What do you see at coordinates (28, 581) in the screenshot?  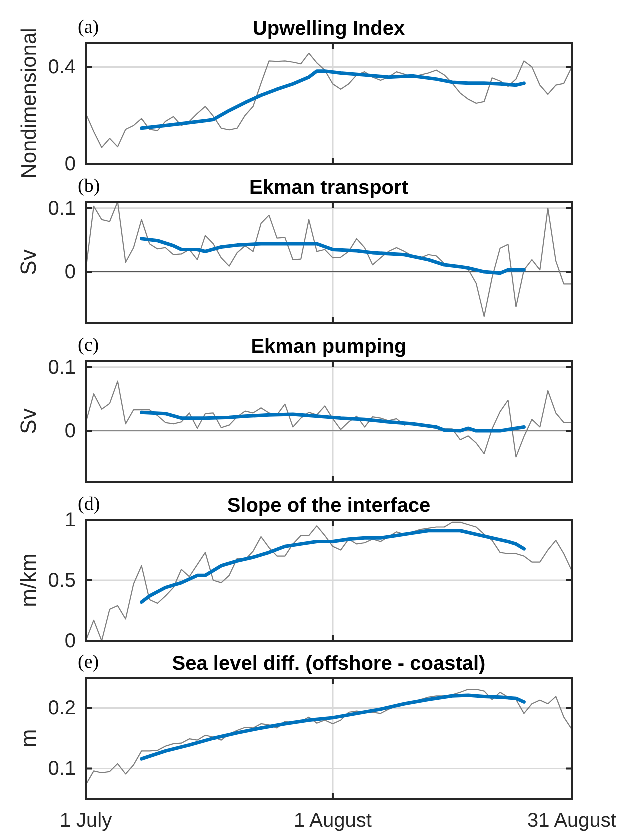 I see `y-axis-title: m/km` at bounding box center [28, 581].